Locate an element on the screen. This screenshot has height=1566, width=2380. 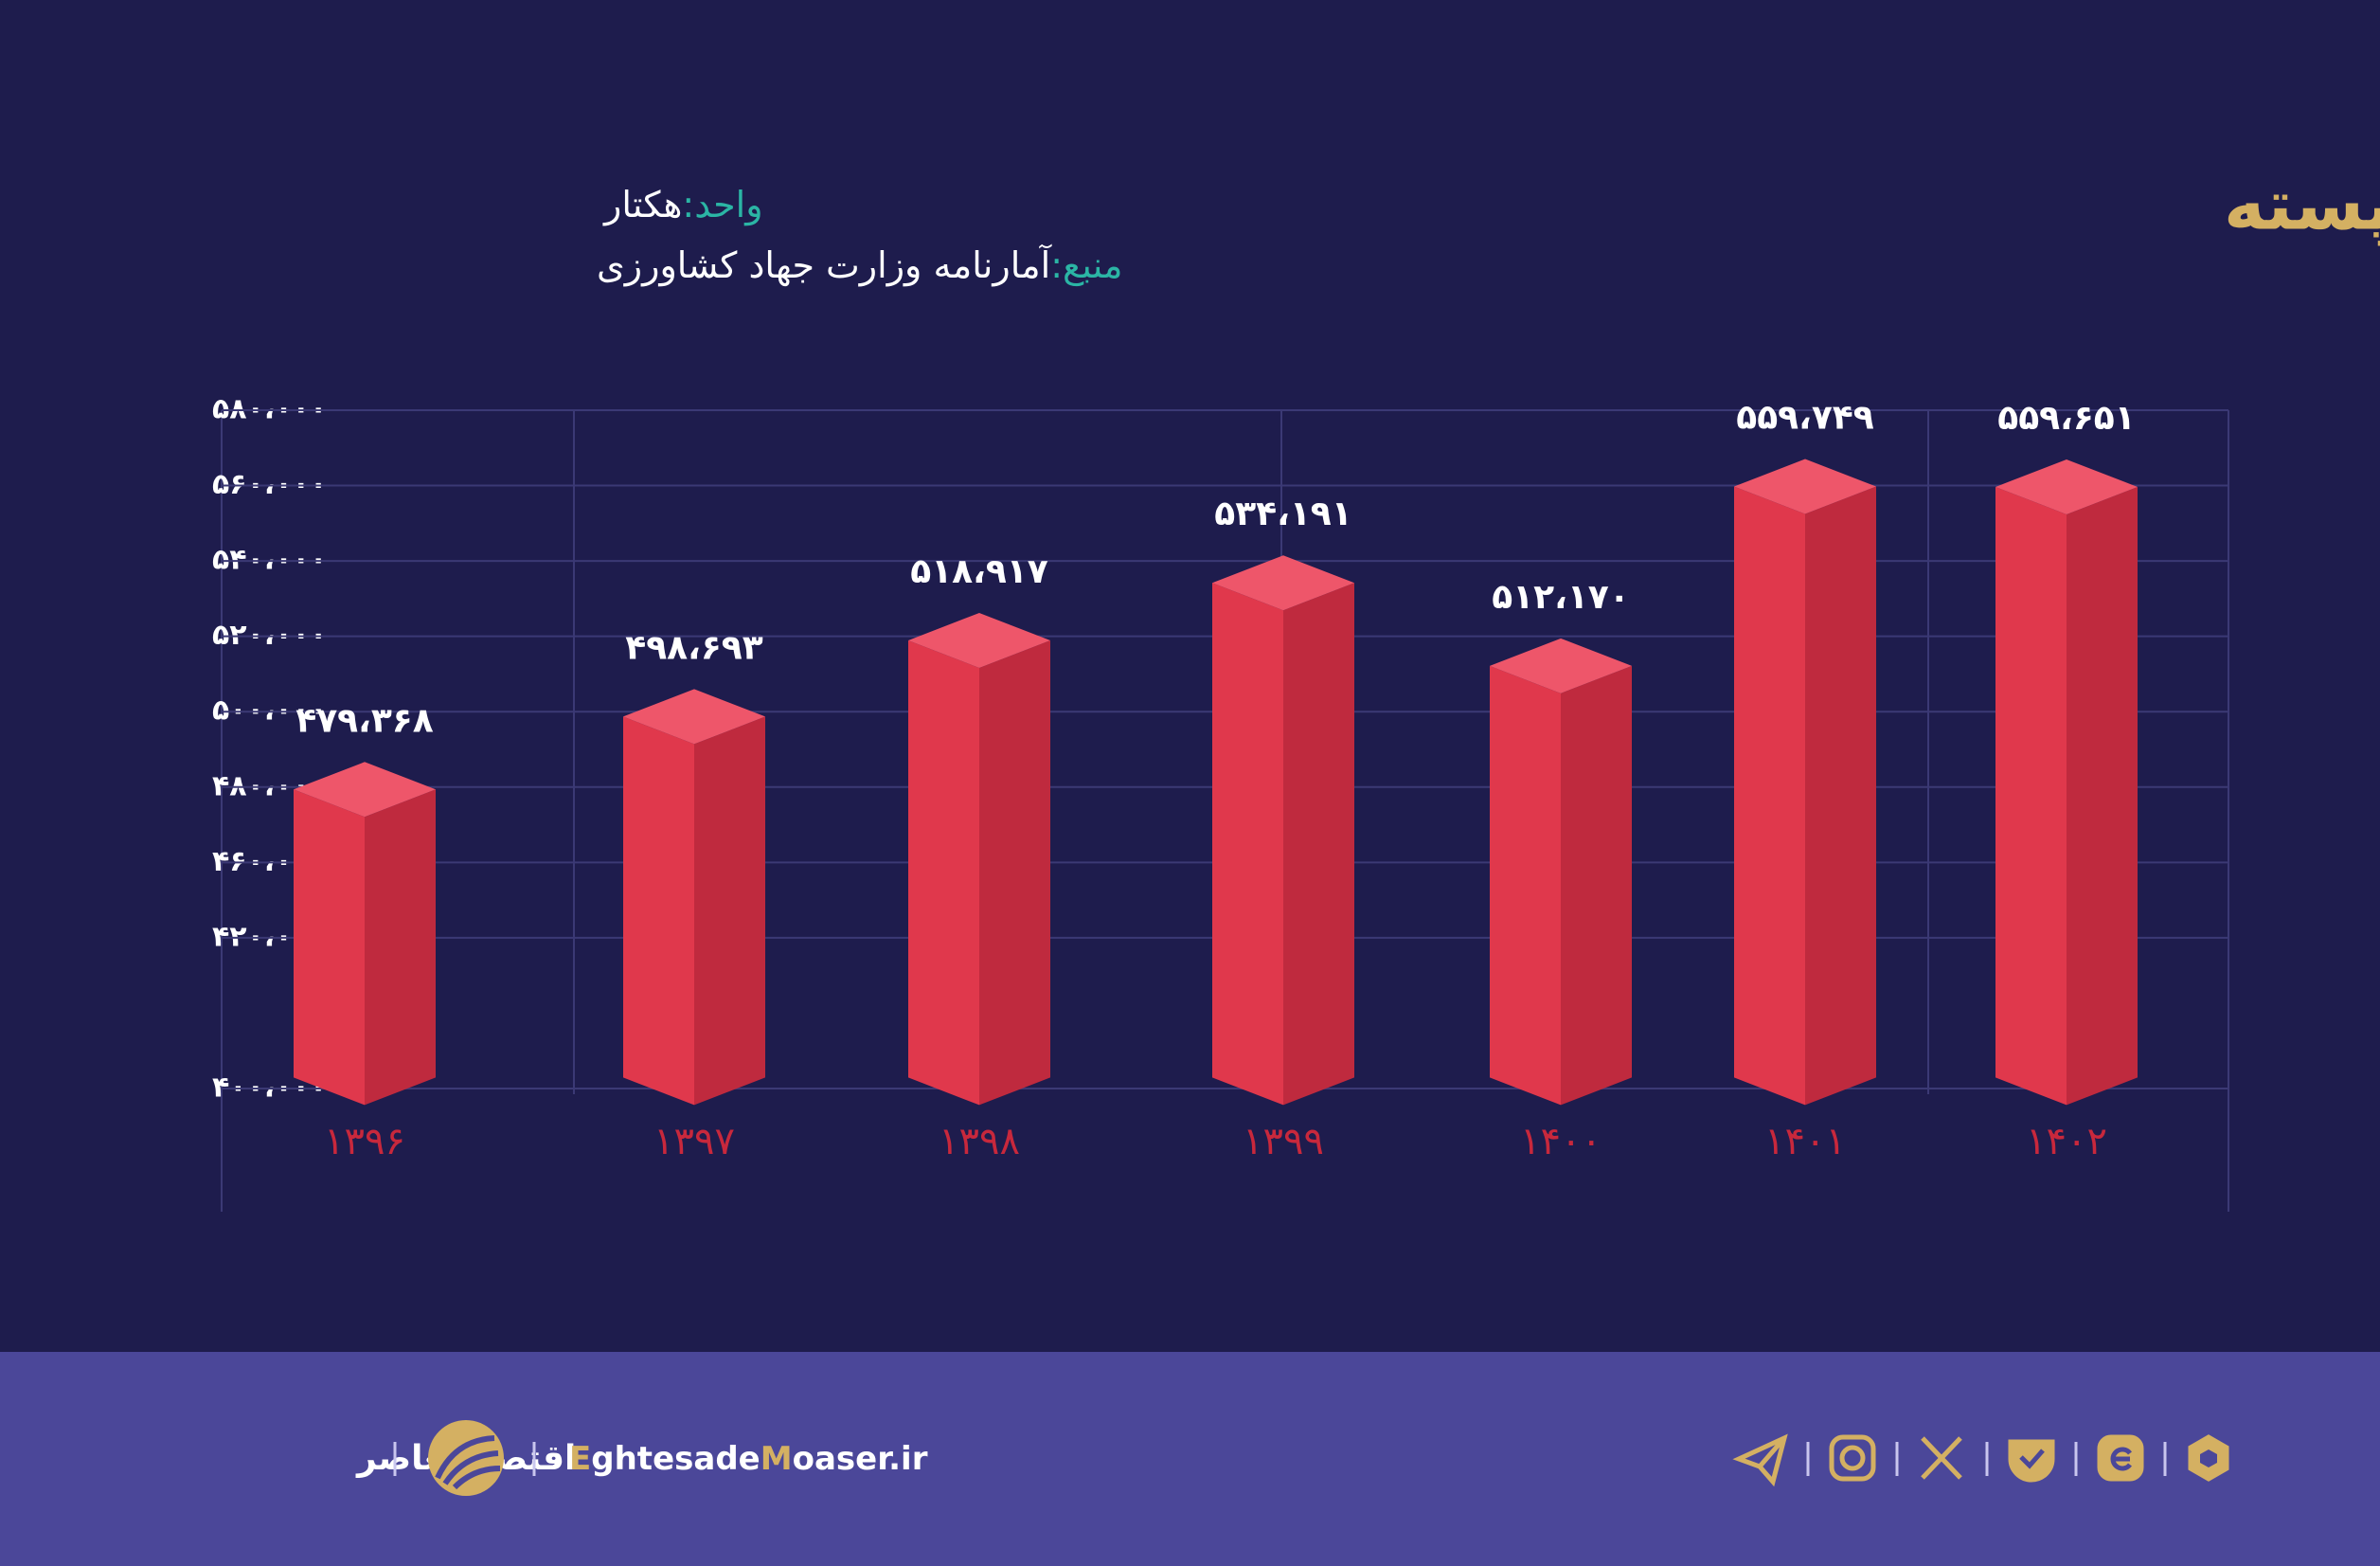
value-label: ۴۷۹،۳۶۸ is located at coordinates (364, 720).